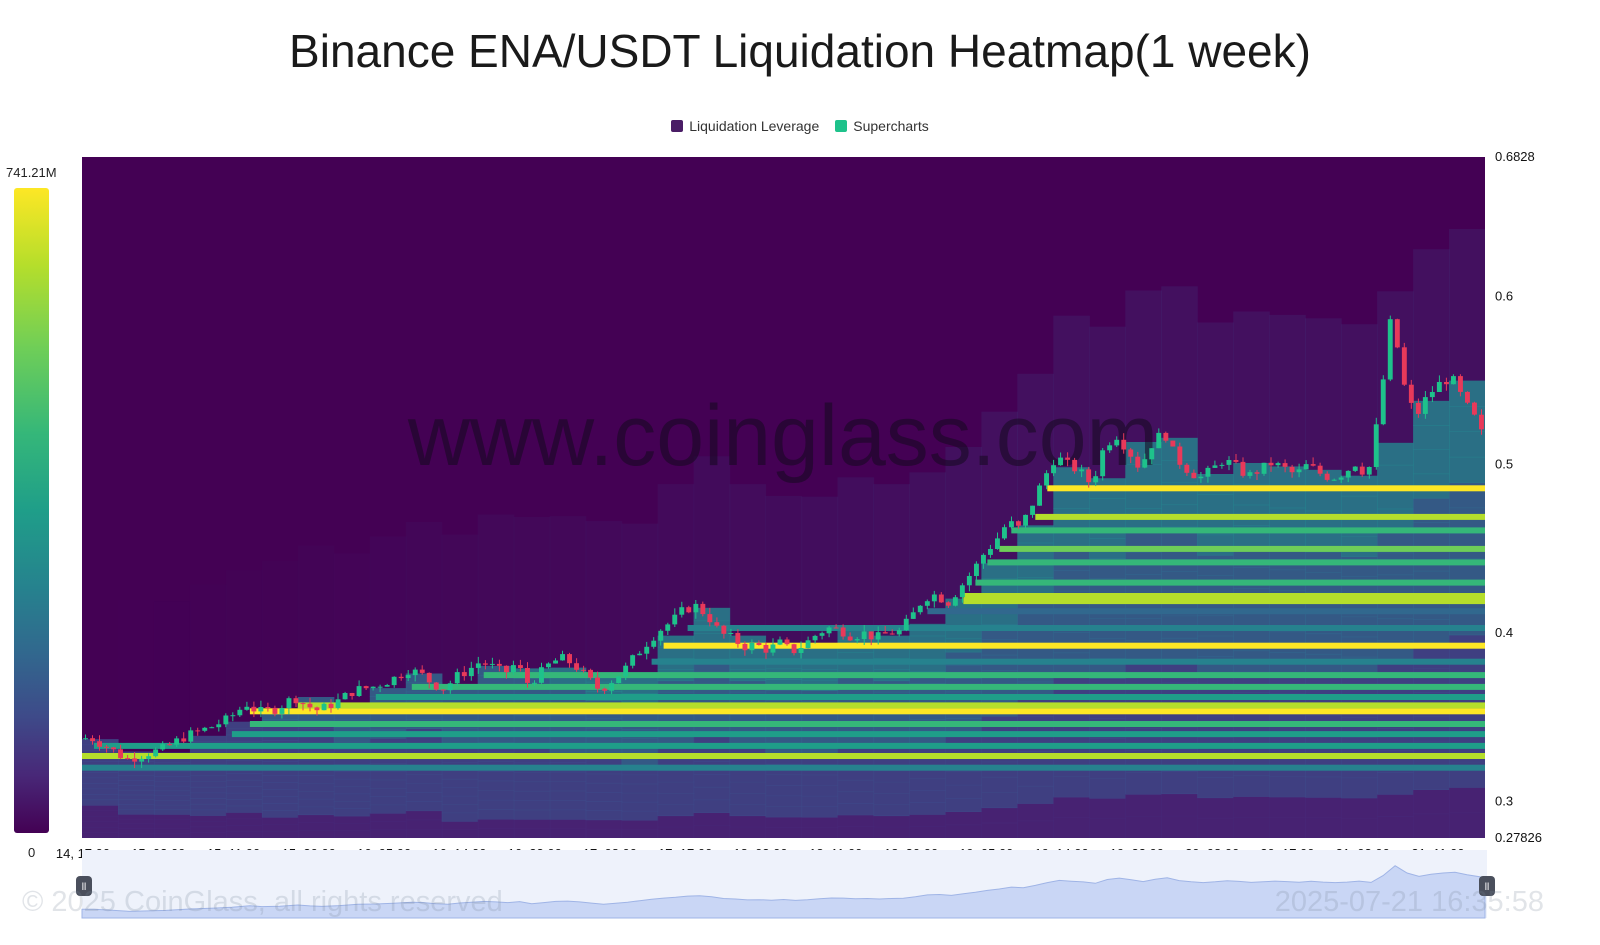  Describe the element at coordinates (84, 886) in the screenshot. I see `navigator-handle-left` at that location.